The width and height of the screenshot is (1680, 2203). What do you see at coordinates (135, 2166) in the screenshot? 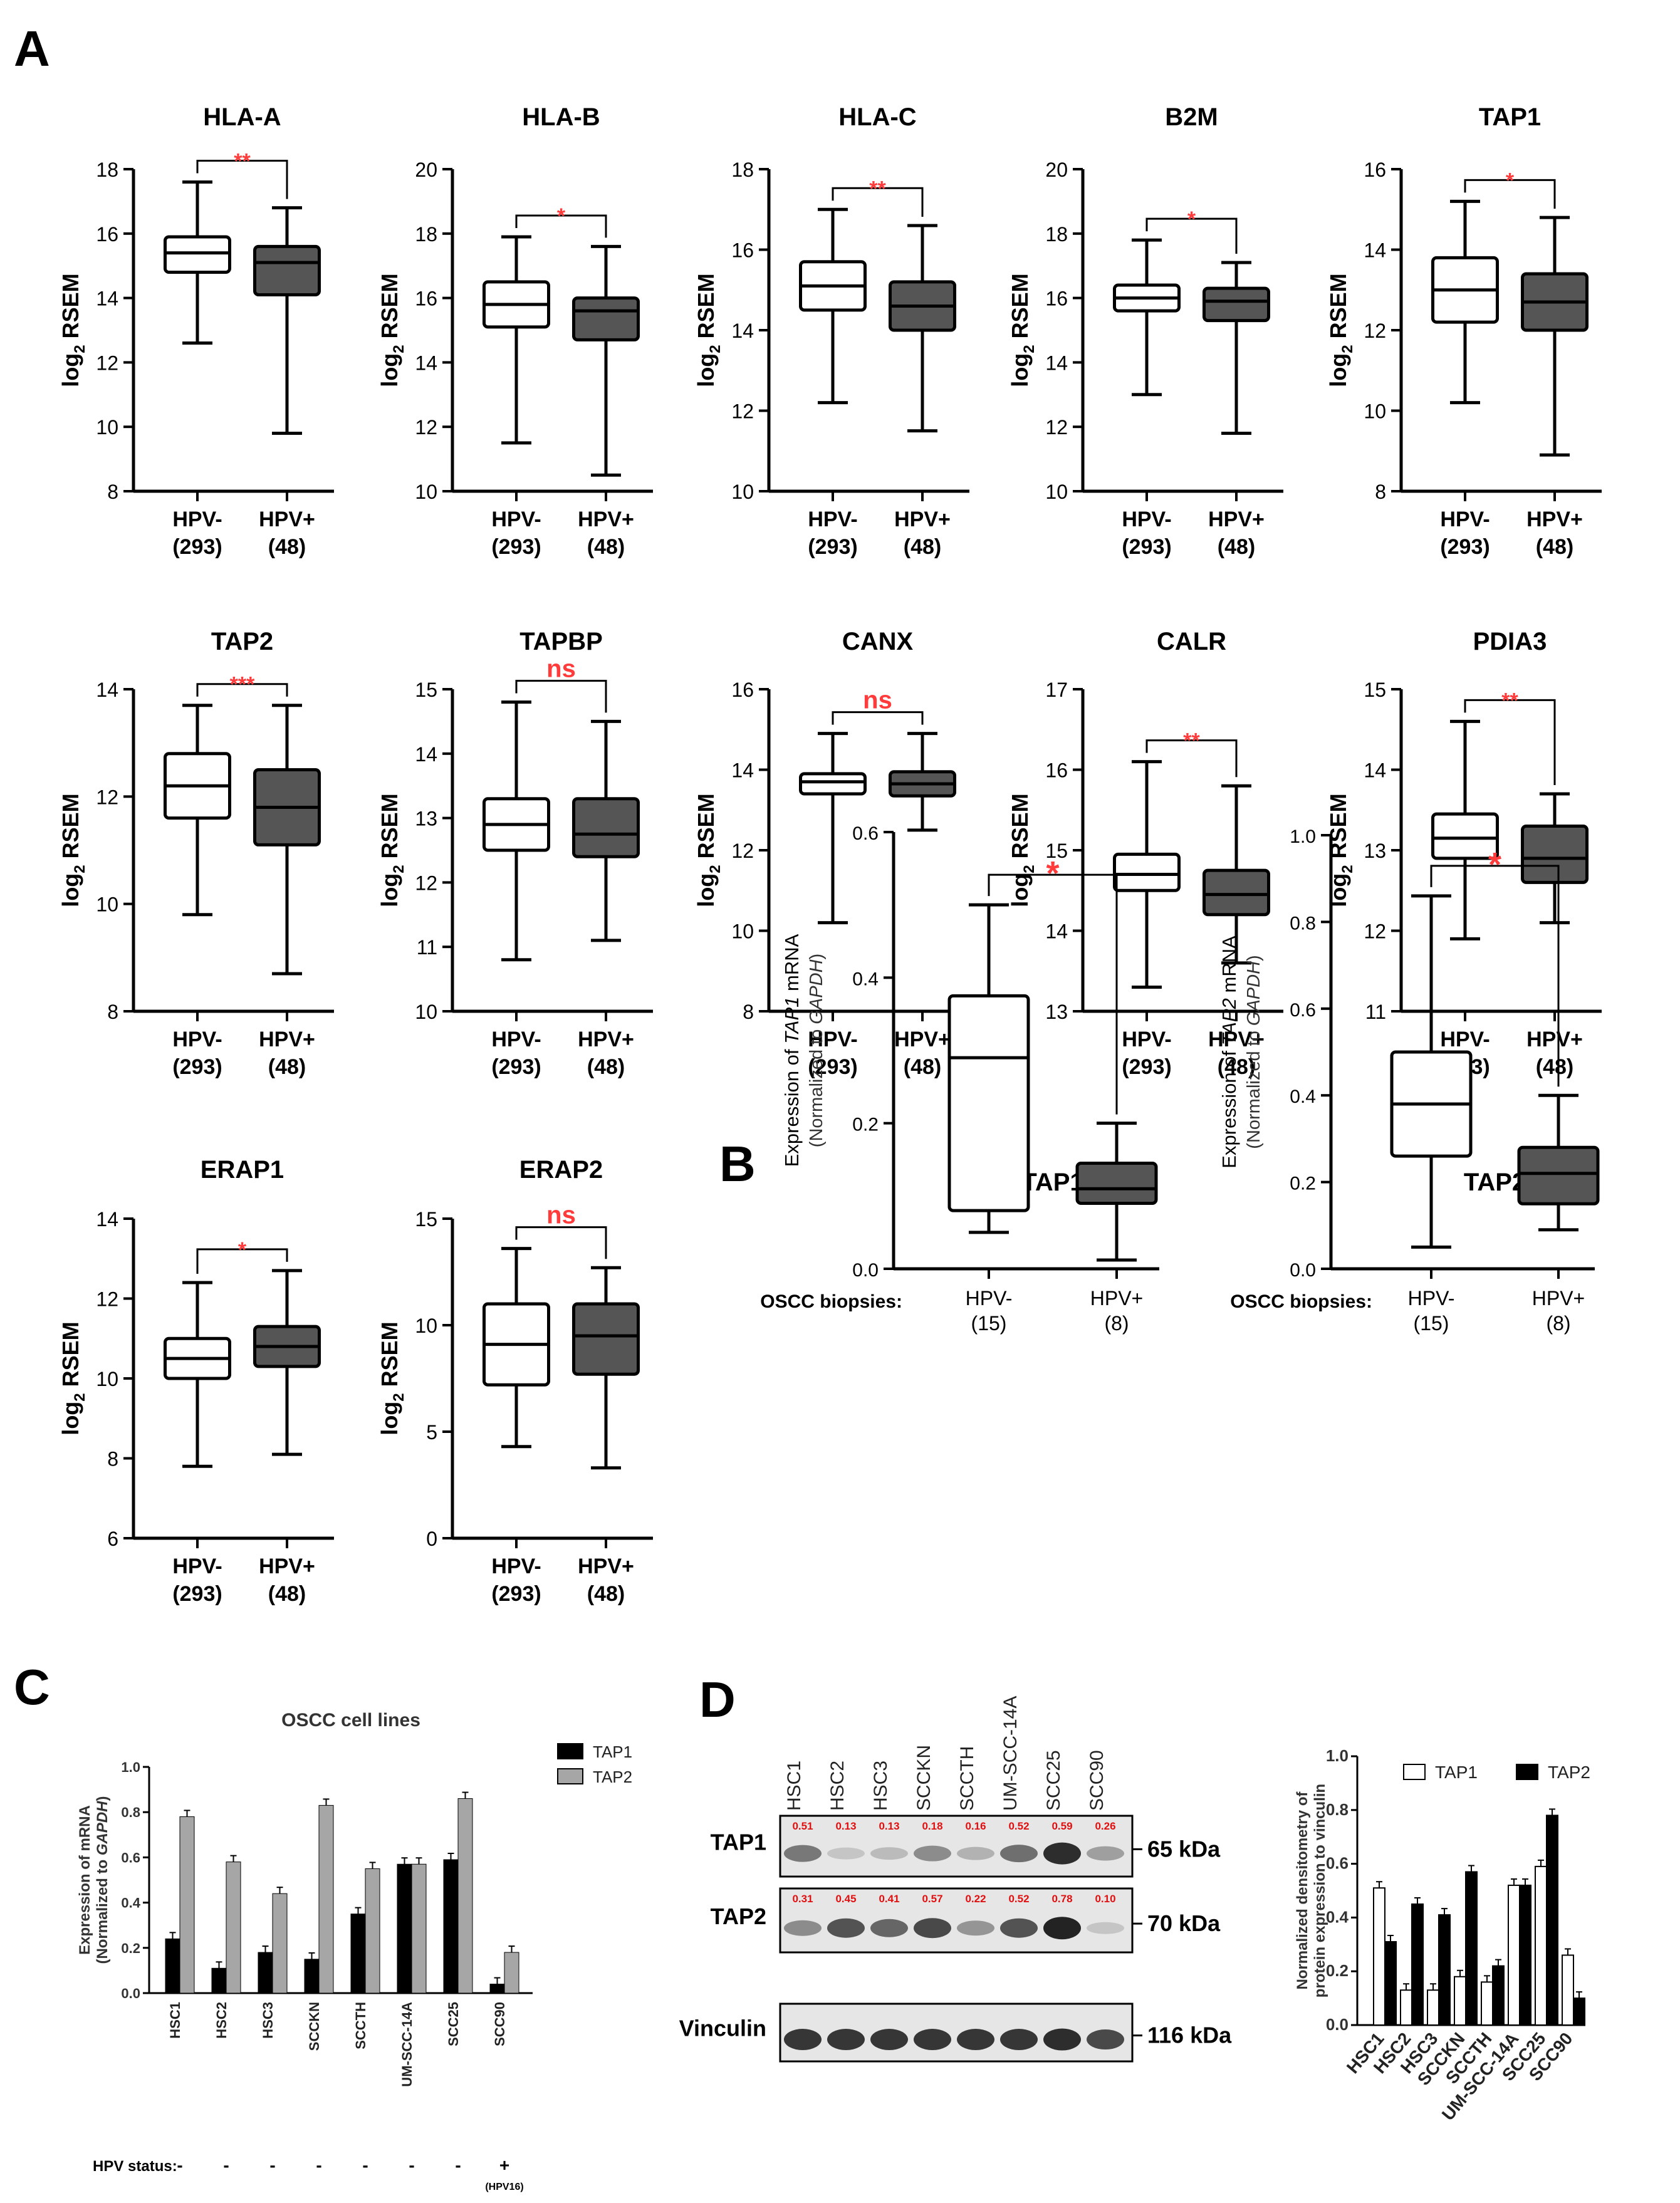
I see `hpv-status-label: HPV status:` at bounding box center [135, 2166].